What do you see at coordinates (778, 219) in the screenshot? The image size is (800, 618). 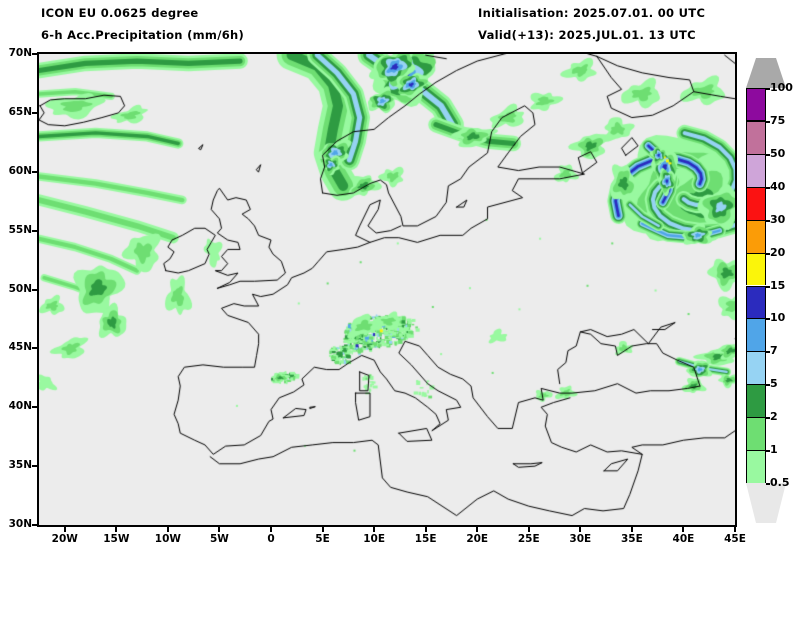 I see `colorbar-tick-label: 30` at bounding box center [778, 219].